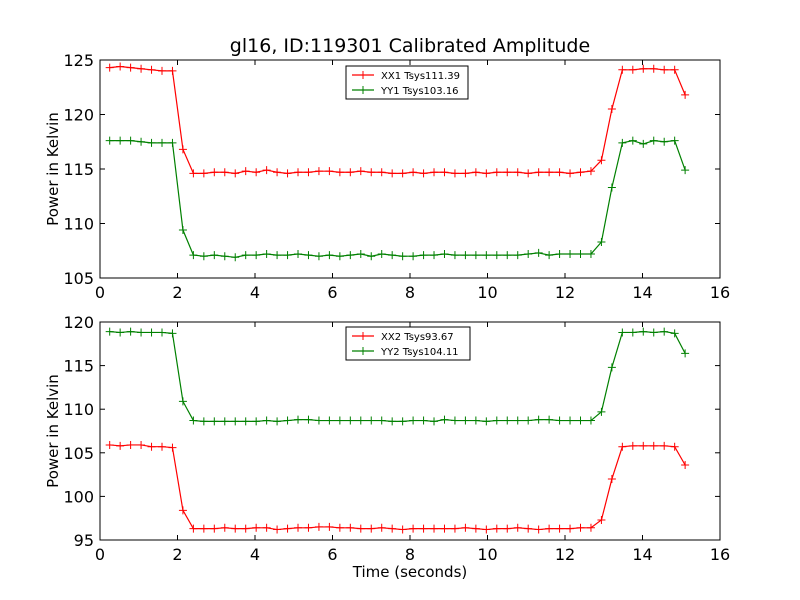  Describe the element at coordinates (177, 554) in the screenshot. I see `x-tick-label: 2` at that location.